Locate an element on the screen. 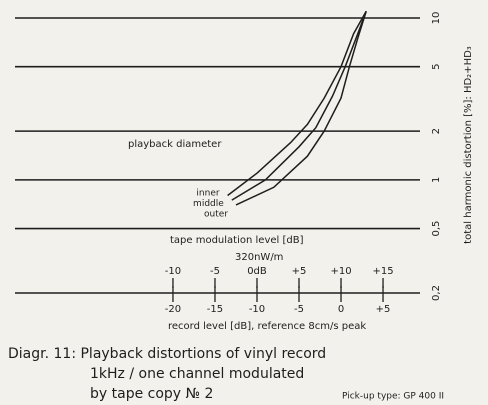 The image size is (488, 405). x-tick-label: -15 is located at coordinates (215, 309).